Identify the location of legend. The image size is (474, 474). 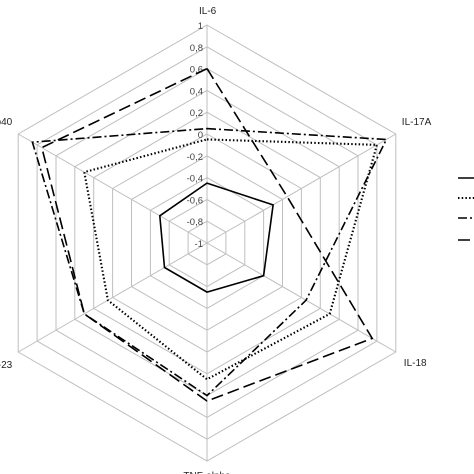
(466, 209).